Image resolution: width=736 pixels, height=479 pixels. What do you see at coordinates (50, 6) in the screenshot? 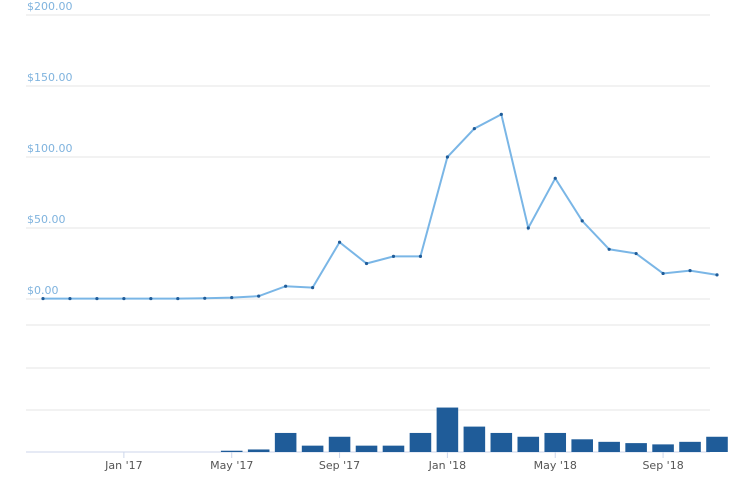
I see `y-tick-label: $200.00` at bounding box center [50, 6].